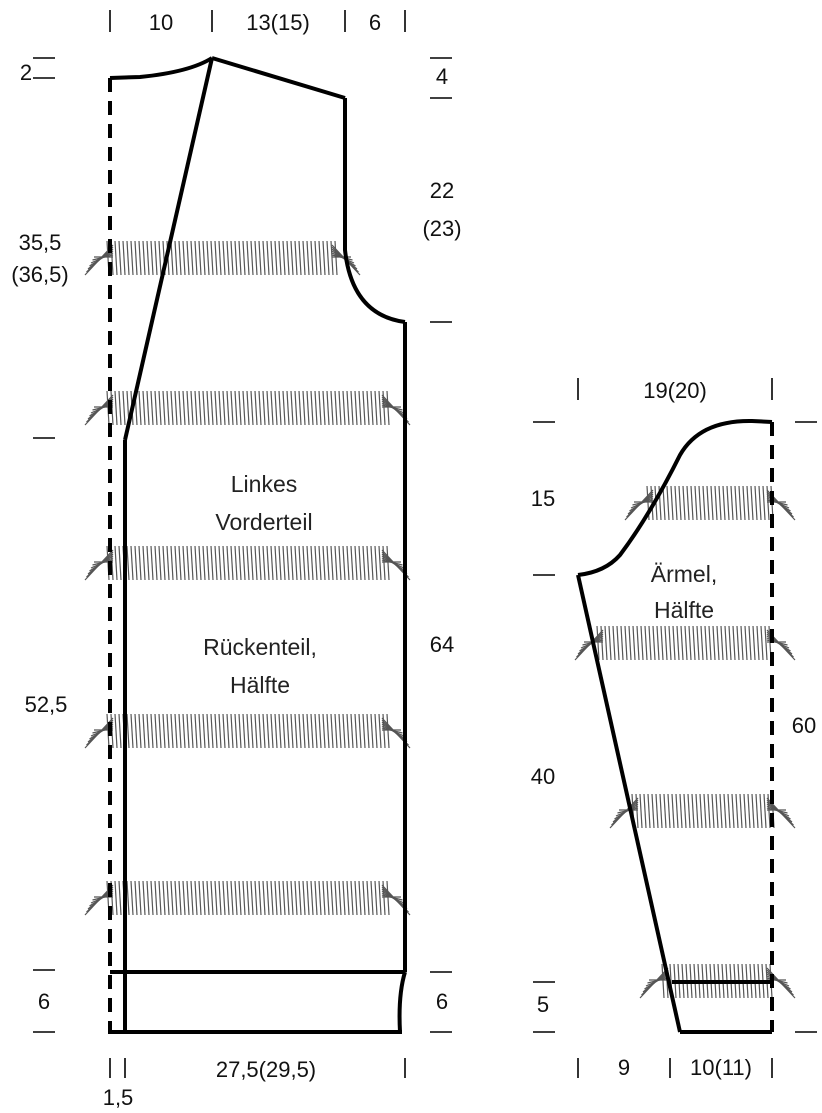 This screenshot has height=1113, width=822. What do you see at coordinates (402, 1002) in the screenshot?
I see `hem-side` at bounding box center [402, 1002].